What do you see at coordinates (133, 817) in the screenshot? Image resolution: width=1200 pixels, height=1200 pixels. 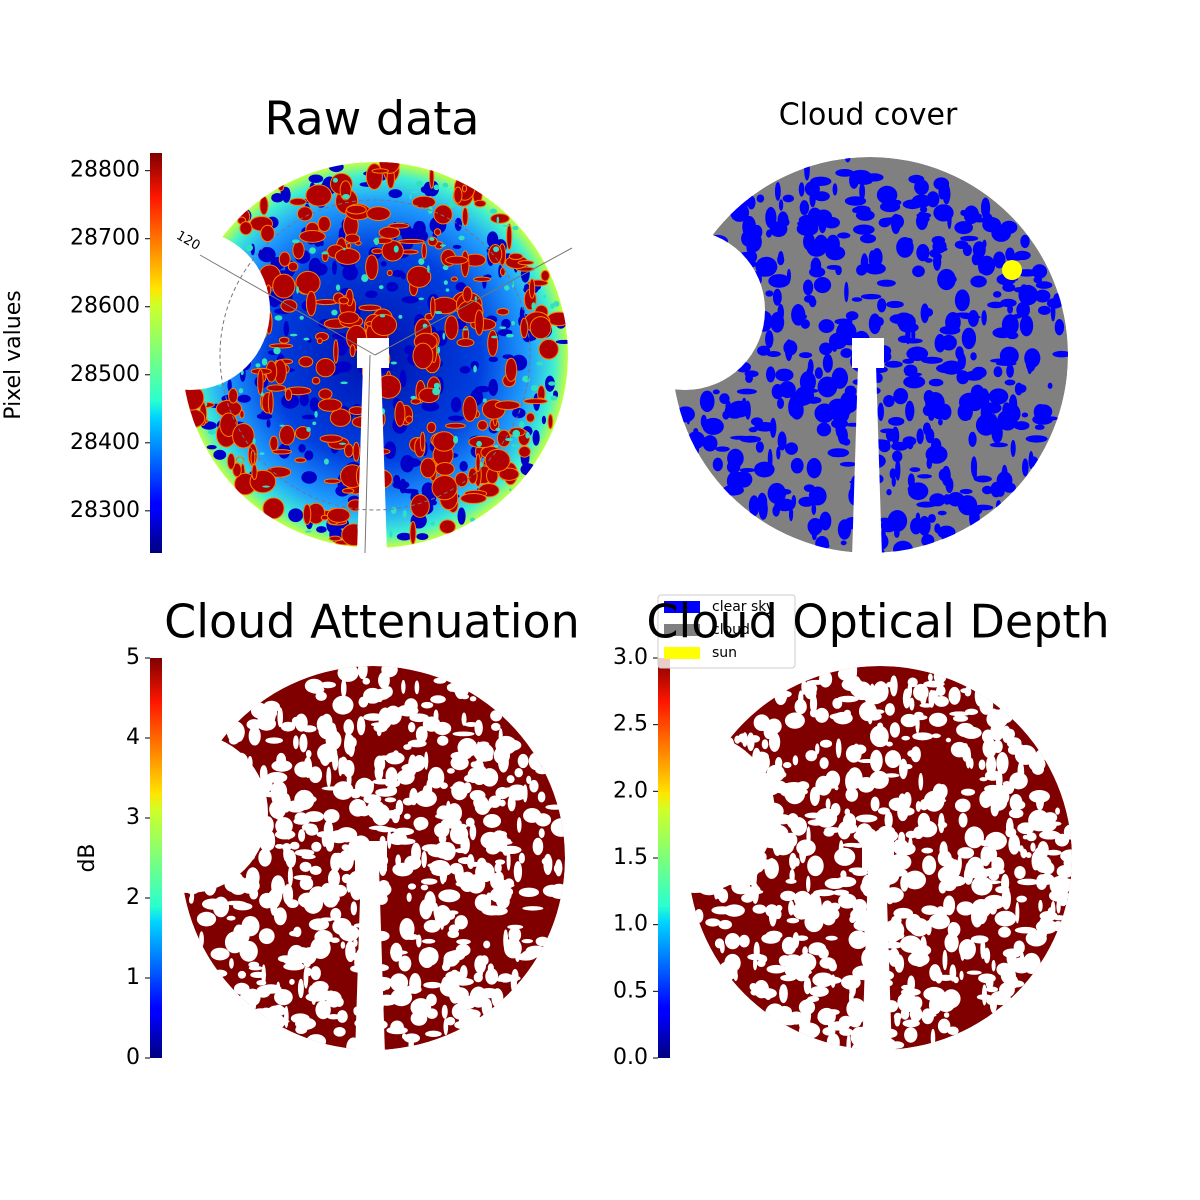 I see `colorbar-tick-label: 3` at bounding box center [133, 817].